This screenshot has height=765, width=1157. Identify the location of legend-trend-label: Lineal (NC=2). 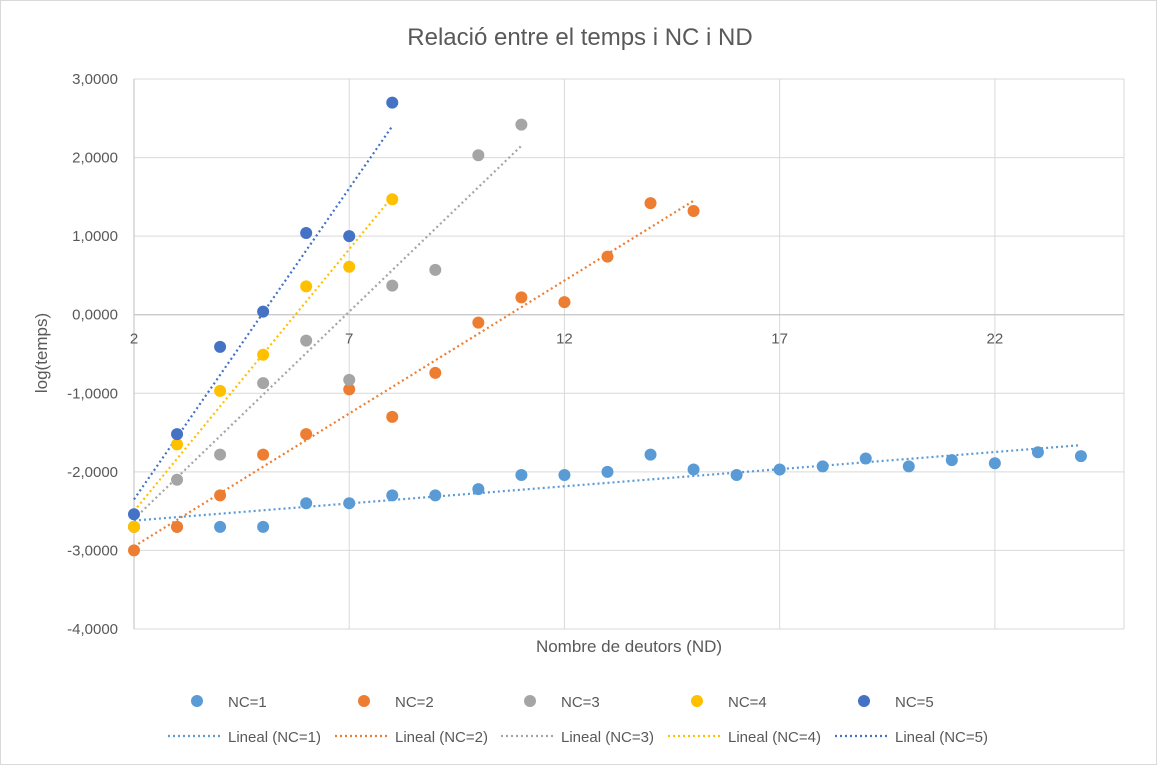
(441, 737).